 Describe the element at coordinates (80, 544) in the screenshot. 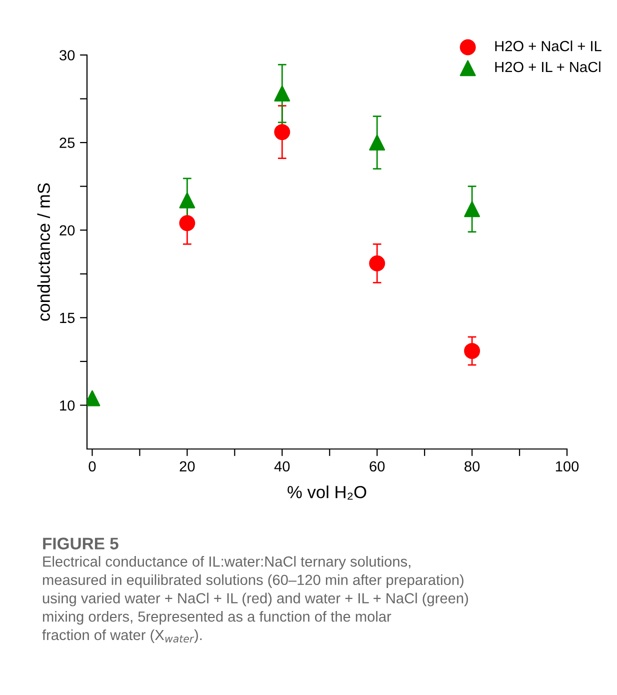

I see `caption: FIGURE 5` at that location.